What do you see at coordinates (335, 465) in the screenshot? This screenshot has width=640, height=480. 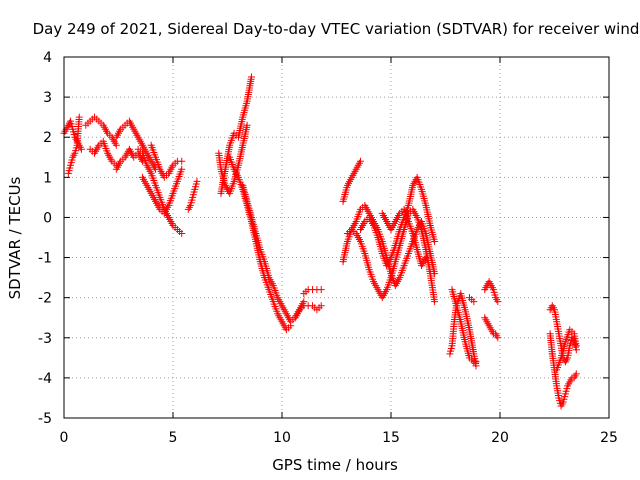 I see `x-axis-label: GPS time / hours` at bounding box center [335, 465].